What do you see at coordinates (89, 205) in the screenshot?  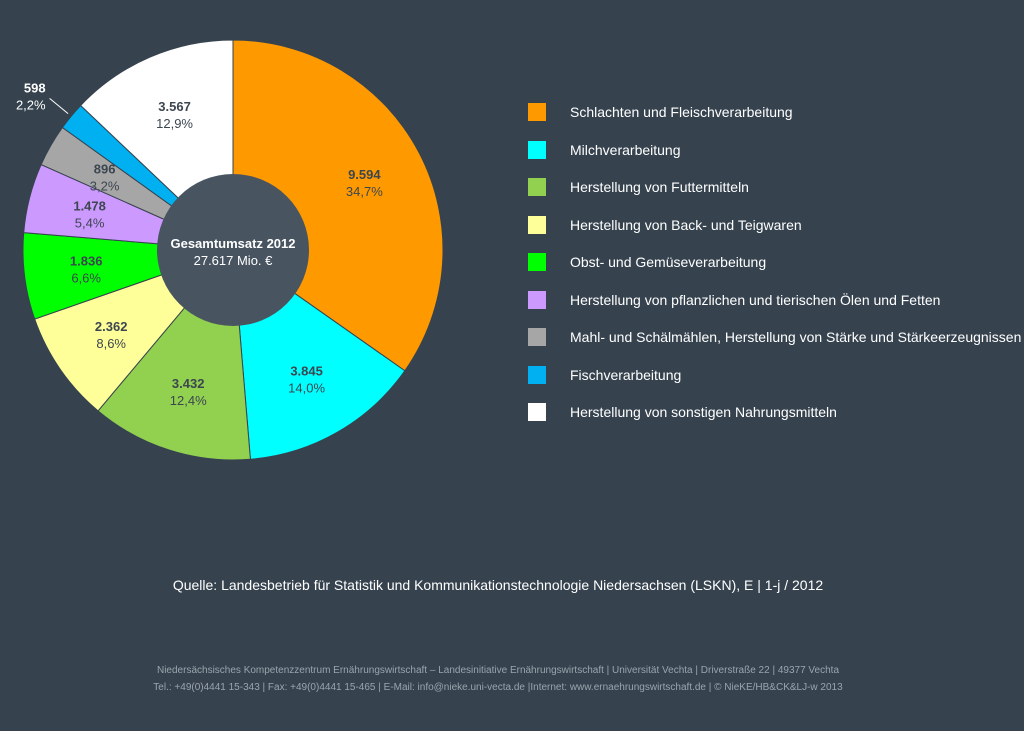 I see `slice-value-label: 1.478` at bounding box center [89, 205].